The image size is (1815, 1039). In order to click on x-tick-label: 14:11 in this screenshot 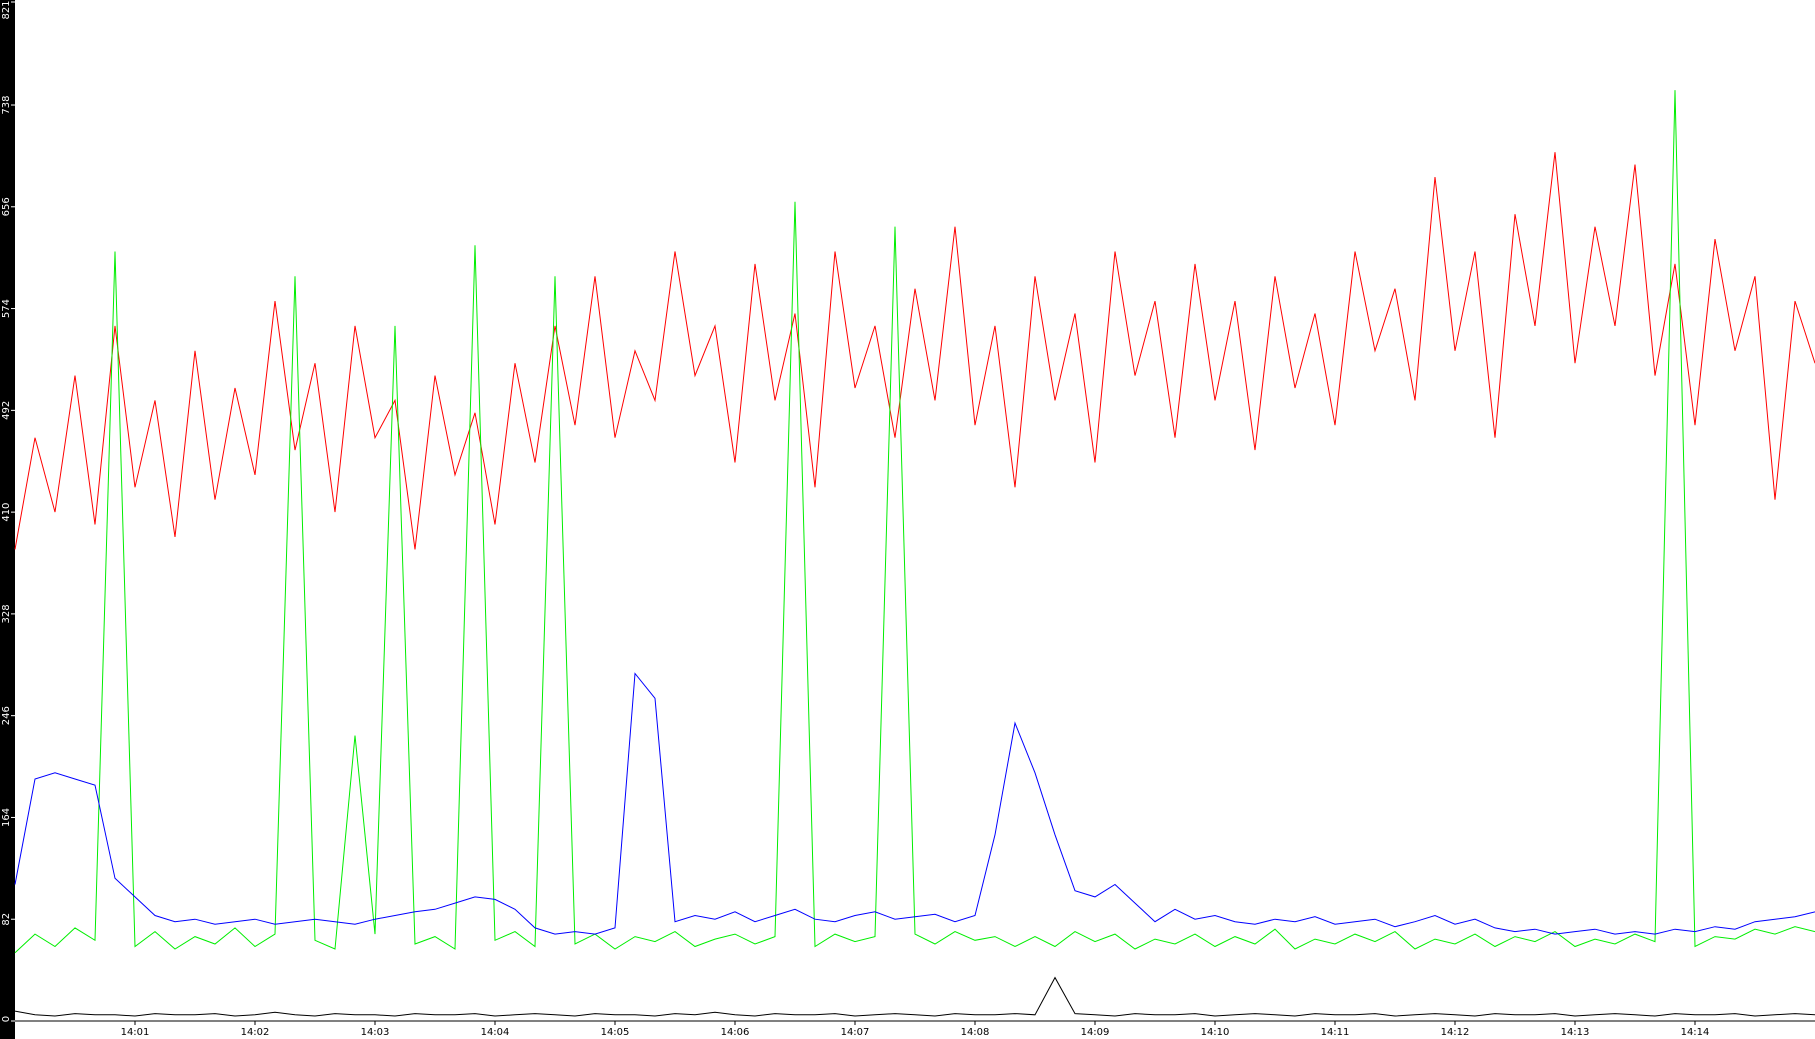, I will do `click(1335, 1032)`.